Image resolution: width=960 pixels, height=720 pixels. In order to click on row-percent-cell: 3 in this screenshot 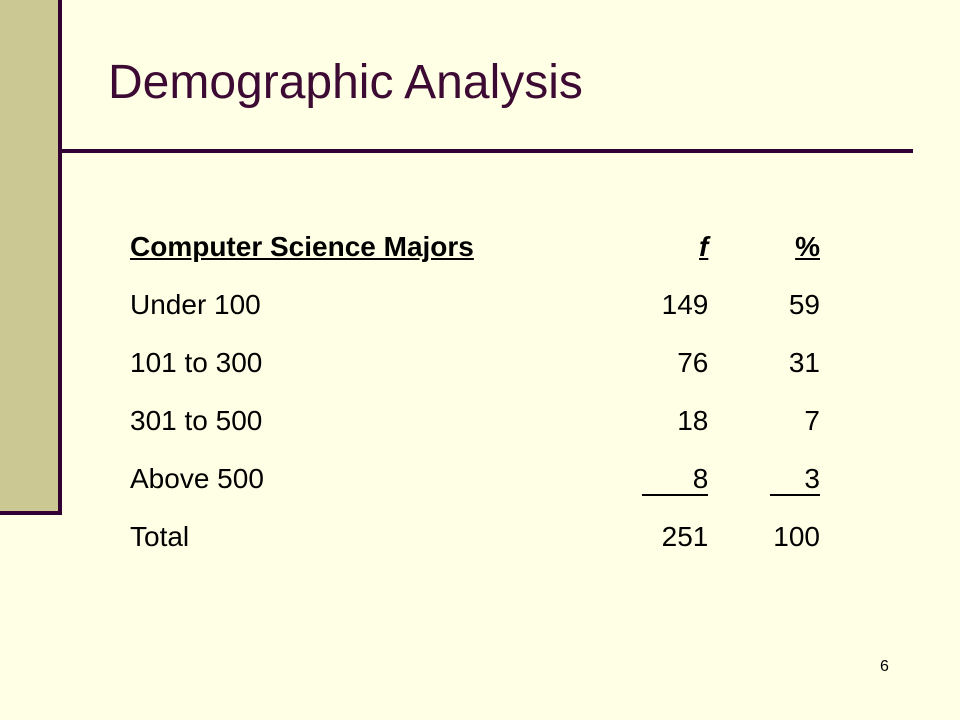, I will do `click(764, 479)`.